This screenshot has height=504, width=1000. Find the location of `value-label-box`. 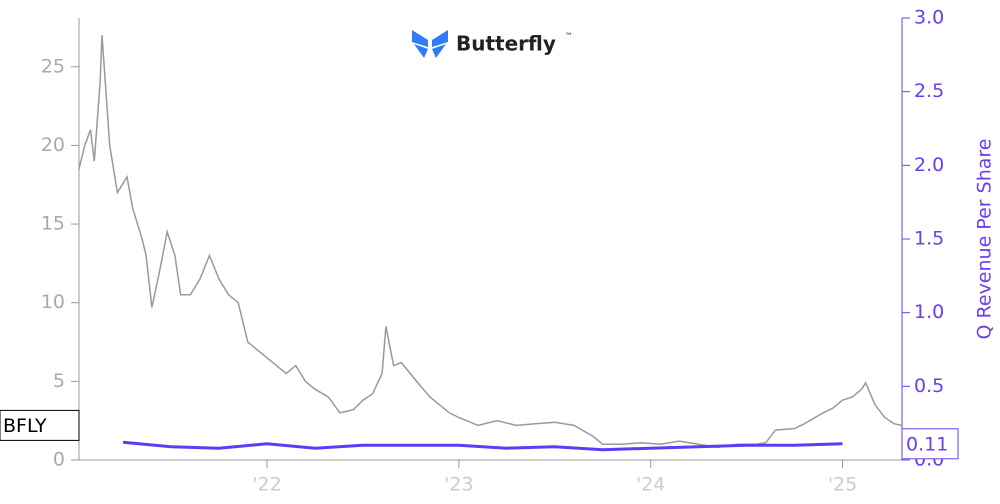

value-label-box is located at coordinates (930, 444).